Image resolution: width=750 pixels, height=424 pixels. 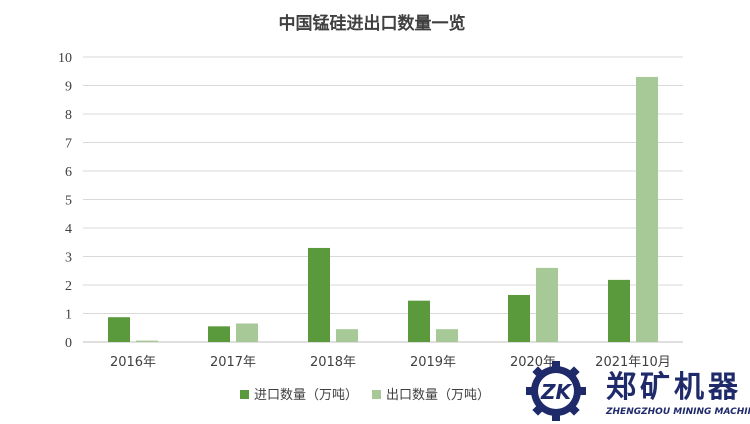 I want to click on logo-subtitle: ZHENGZHOU MINING MACHINERY, so click(x=677, y=412).